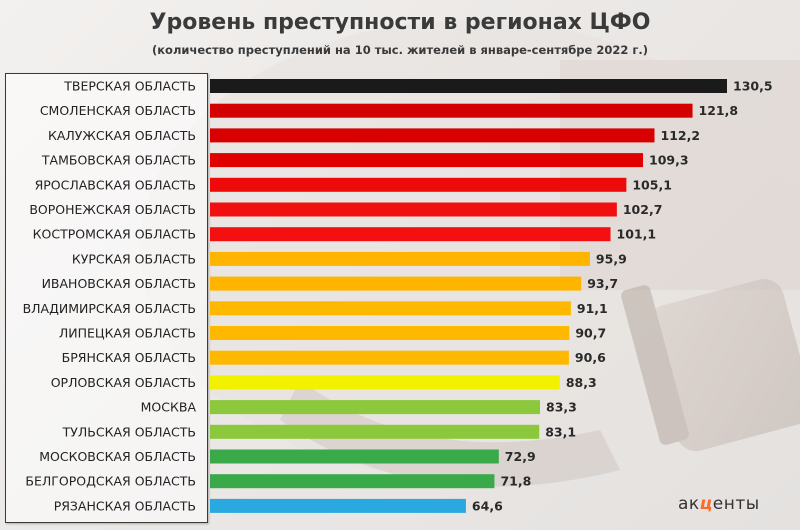 The width and height of the screenshot is (800, 530). I want to click on data-label: 64,6, so click(487, 505).